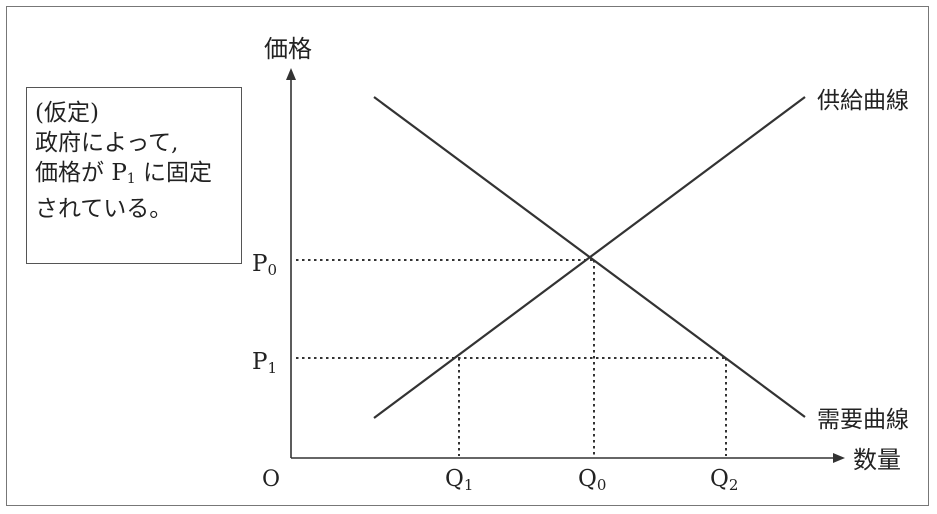 The height and width of the screenshot is (514, 937). I want to click on assumption-price-symbol: P, so click(119, 173).